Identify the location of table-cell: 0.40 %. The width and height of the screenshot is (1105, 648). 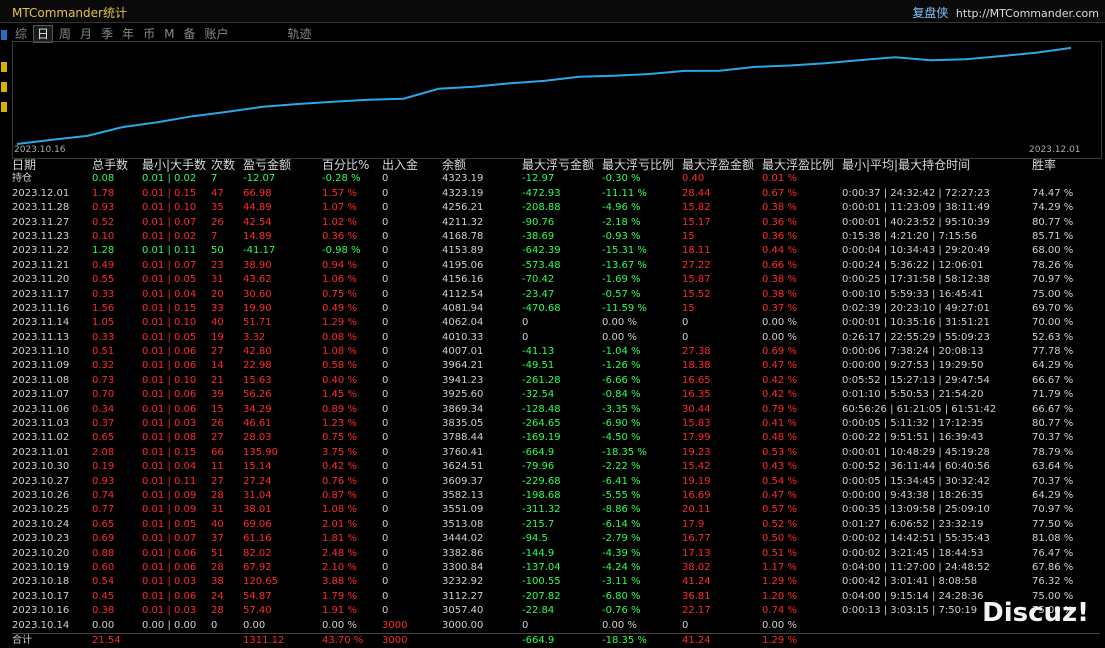
(339, 380).